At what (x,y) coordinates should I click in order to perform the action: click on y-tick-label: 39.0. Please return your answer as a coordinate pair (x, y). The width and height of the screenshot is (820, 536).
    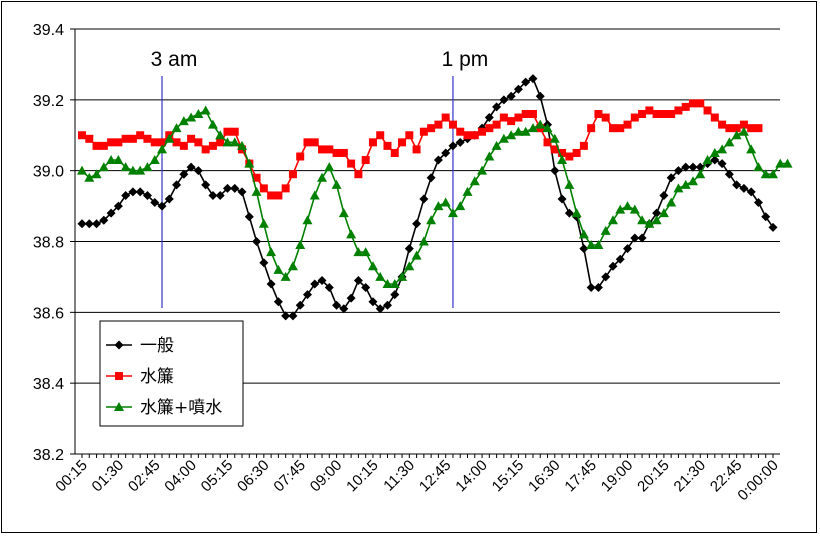
    Looking at the image, I should click on (48, 172).